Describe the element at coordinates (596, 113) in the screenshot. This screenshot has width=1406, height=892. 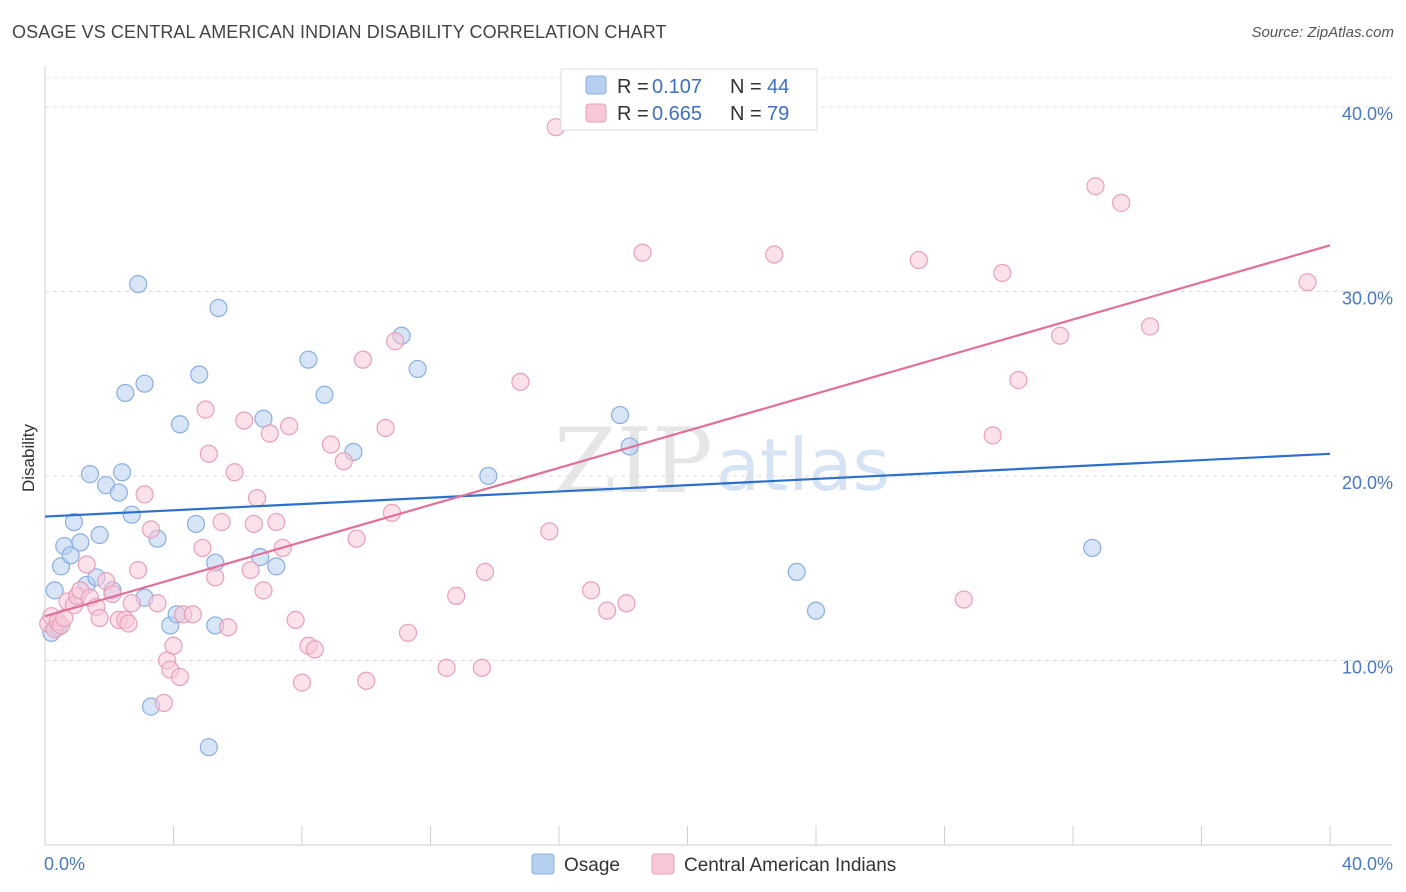
I see `legend-swatch-central-american-indians` at that location.